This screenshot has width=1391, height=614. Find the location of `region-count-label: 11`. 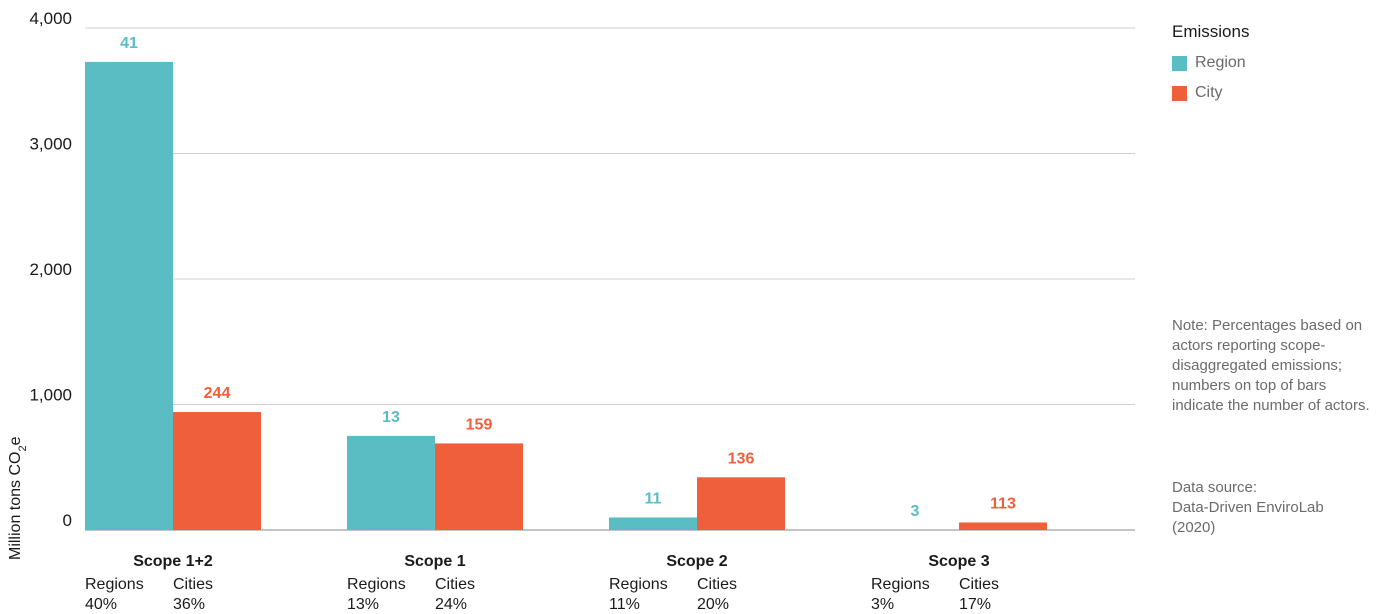

region-count-label: 11 is located at coordinates (653, 498).